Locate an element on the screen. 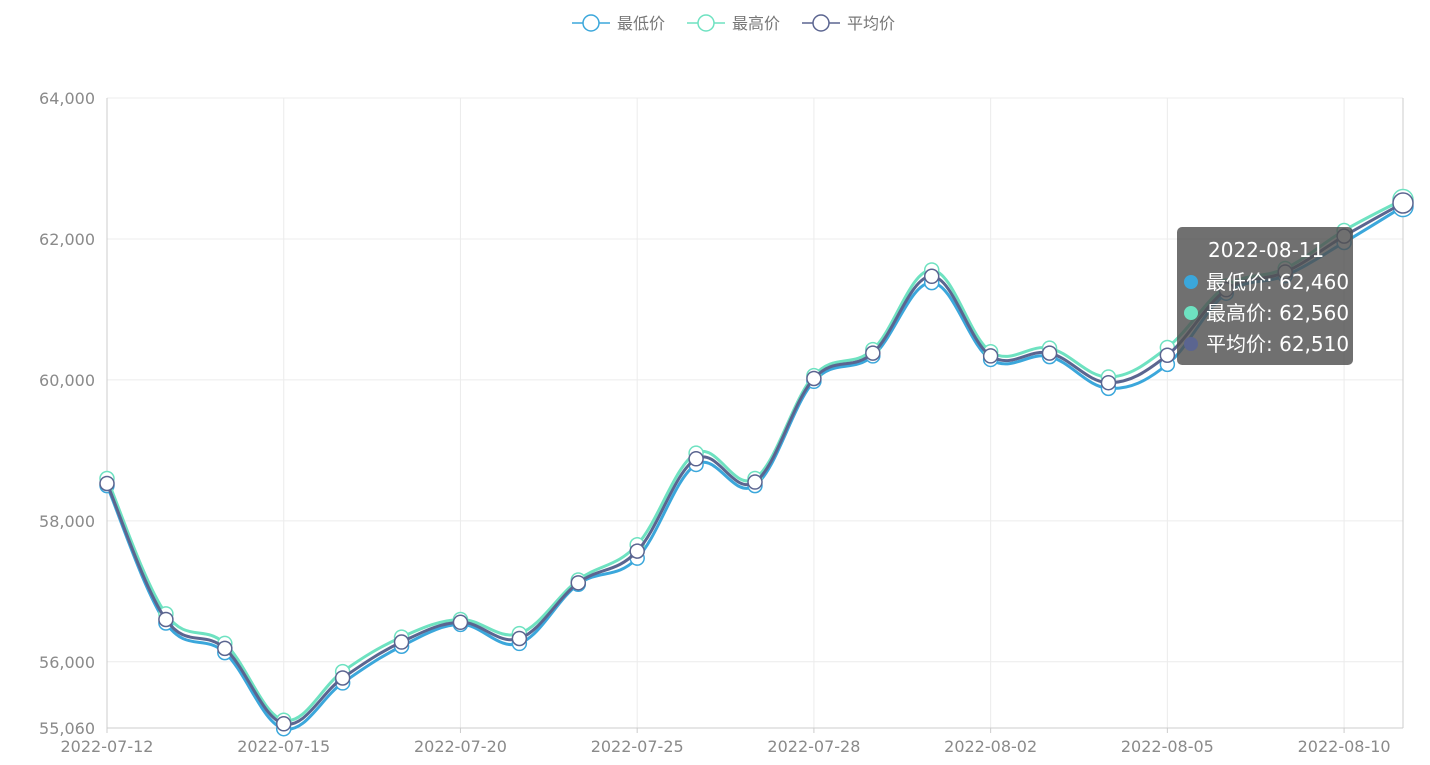 This screenshot has height=765, width=1430. tooltip-box is located at coordinates (1265, 296).